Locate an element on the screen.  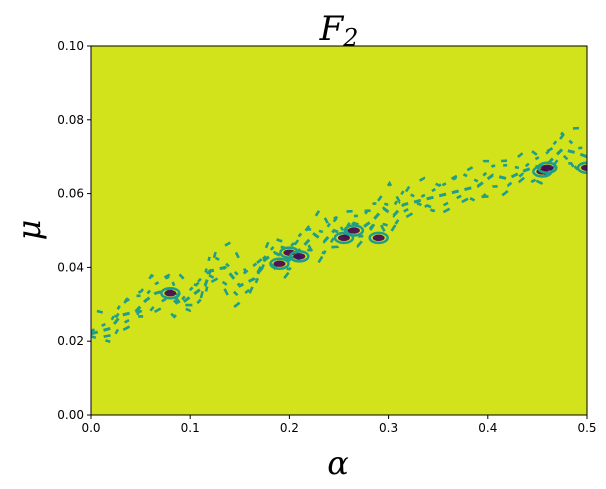
x-tick-label: 0.4 is located at coordinates (487, 428).